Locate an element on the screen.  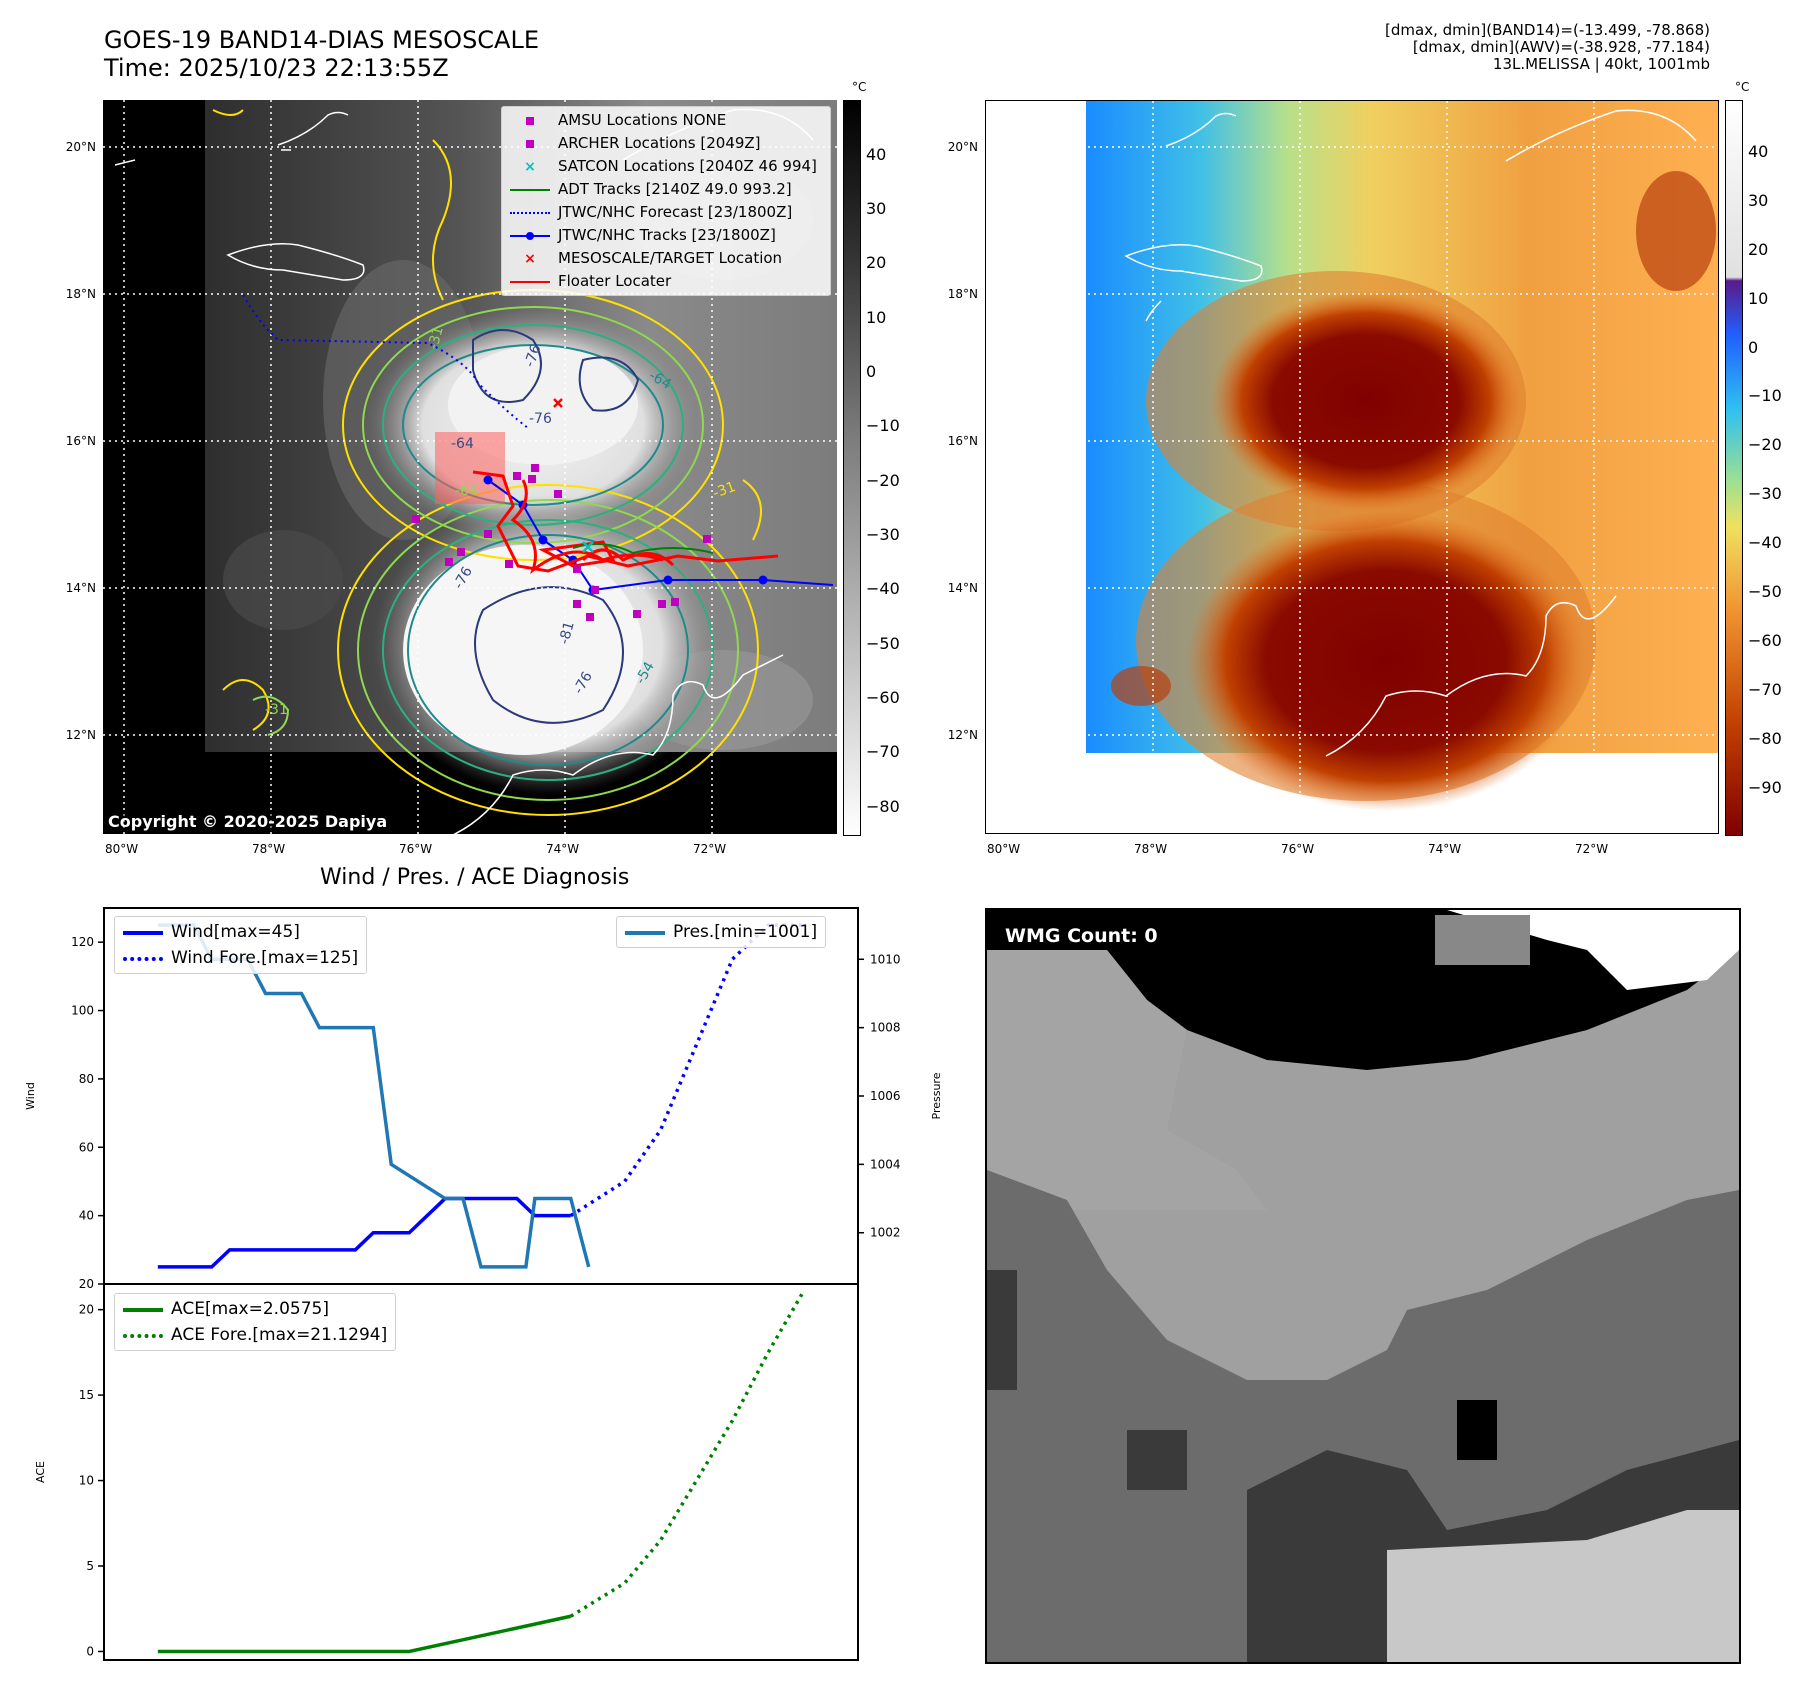
contour-label: -64 is located at coordinates (466, 491).